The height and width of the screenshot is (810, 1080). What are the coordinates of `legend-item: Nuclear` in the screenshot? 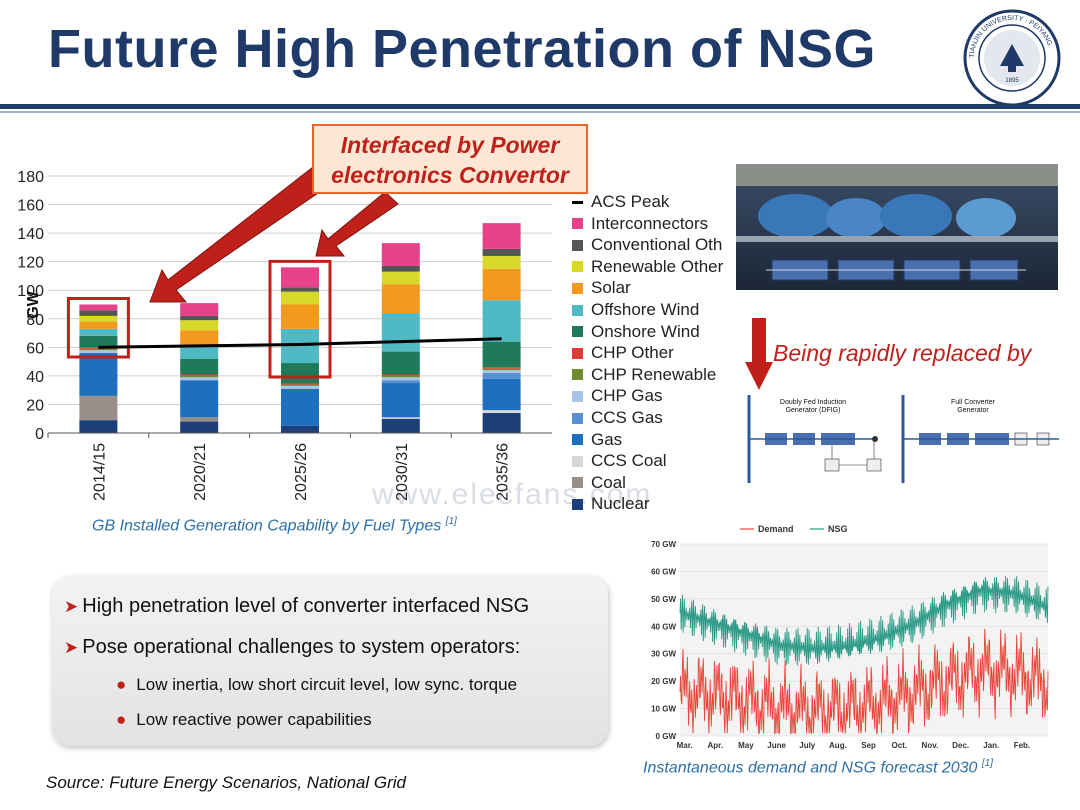 It's located at (611, 504).